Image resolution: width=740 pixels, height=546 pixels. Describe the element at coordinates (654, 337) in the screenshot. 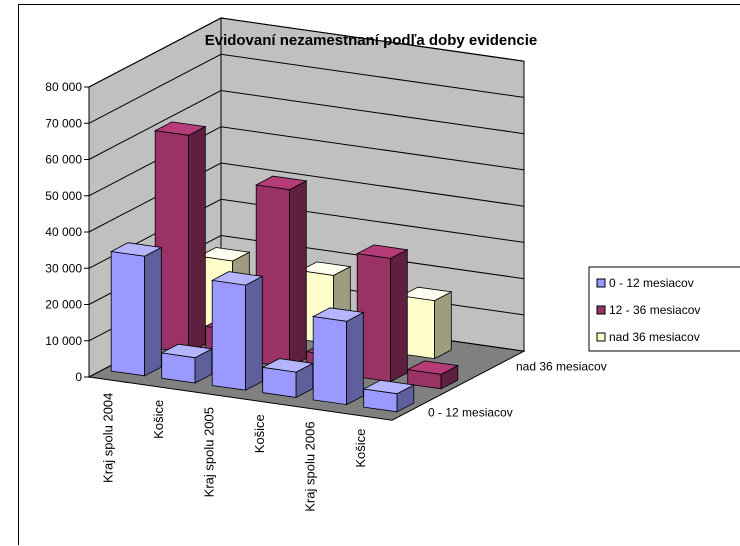

I see `legend-entry: nad 36 mesiacov` at that location.